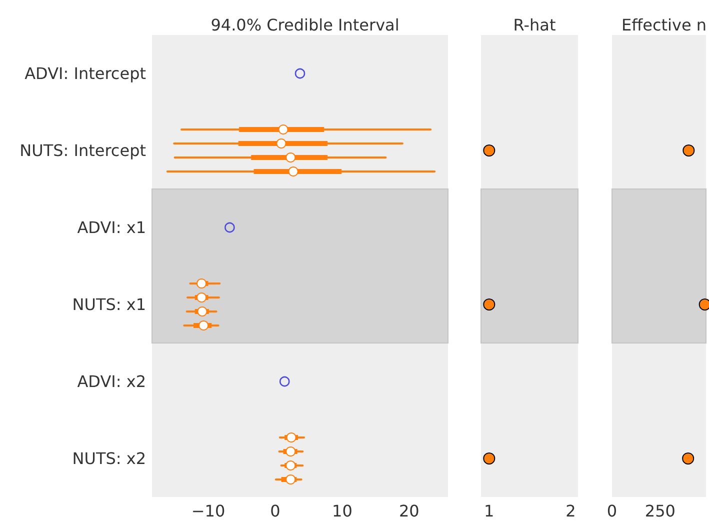  Describe the element at coordinates (111, 227) in the screenshot. I see `y-tick-label: ADVI: x1` at that location.